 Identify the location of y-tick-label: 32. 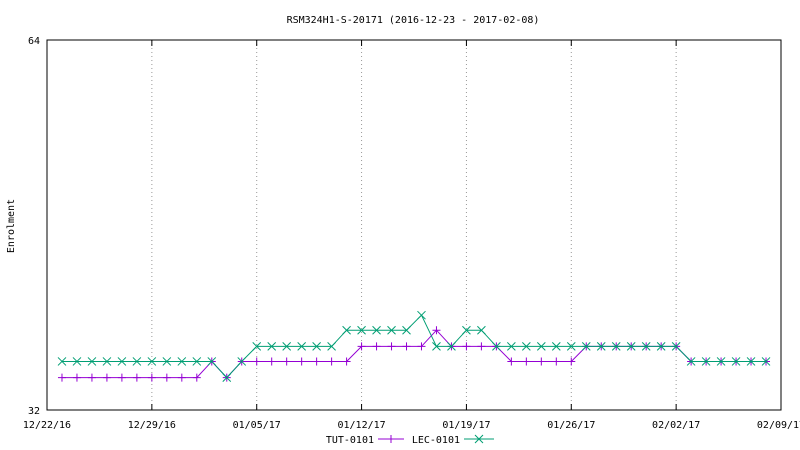
(34, 411).